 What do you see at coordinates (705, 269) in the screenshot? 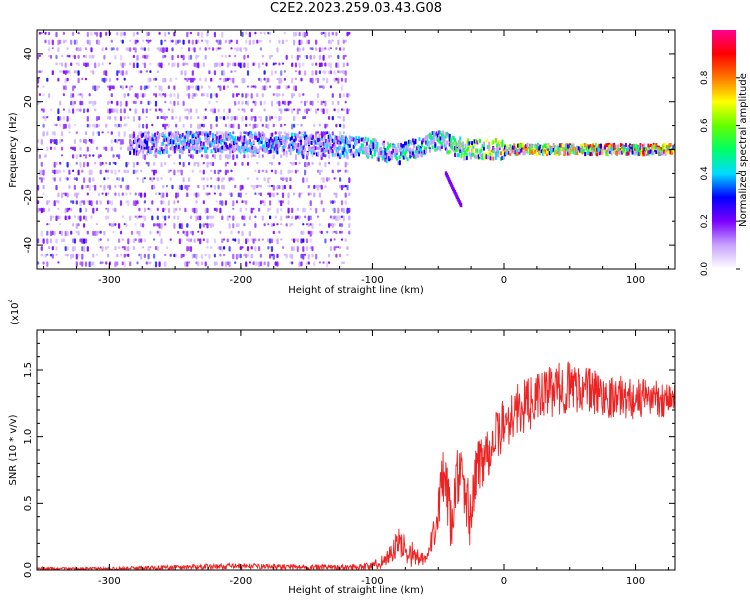
I see `colorbar-tick-label: 0.0` at bounding box center [705, 269].